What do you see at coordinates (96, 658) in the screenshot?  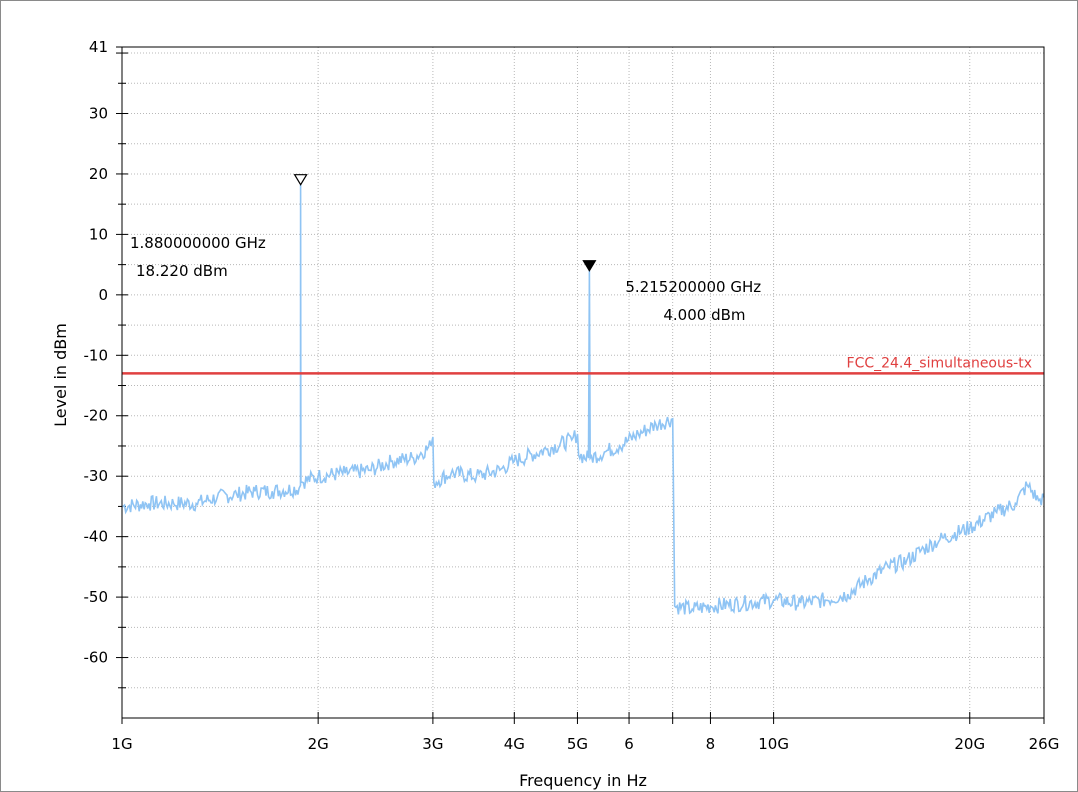 I see `y-tick-label: -60` at bounding box center [96, 658].